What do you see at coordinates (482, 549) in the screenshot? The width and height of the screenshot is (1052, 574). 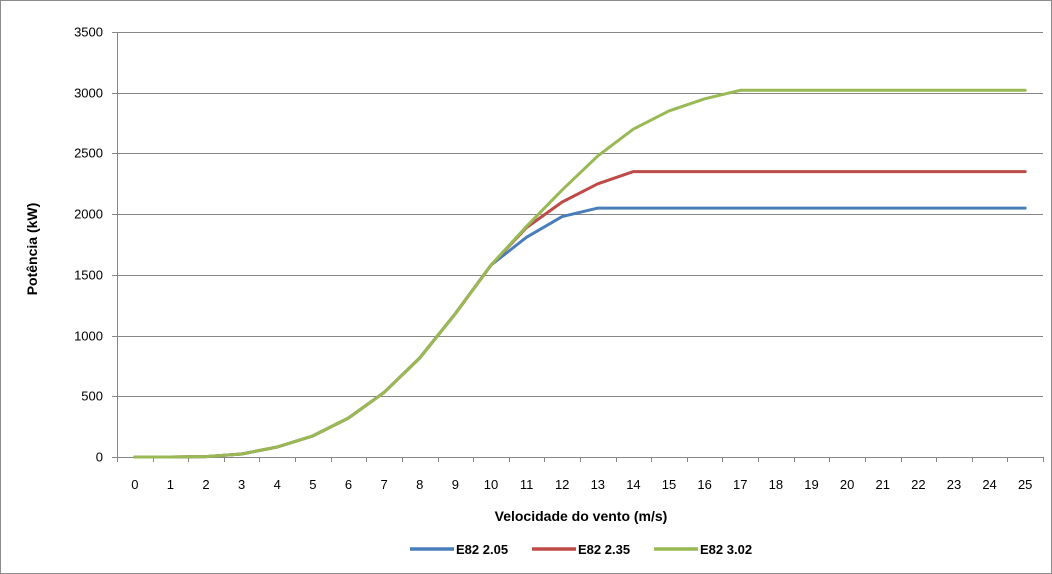 I see `legend-label-1: E82 2.05` at bounding box center [482, 549].